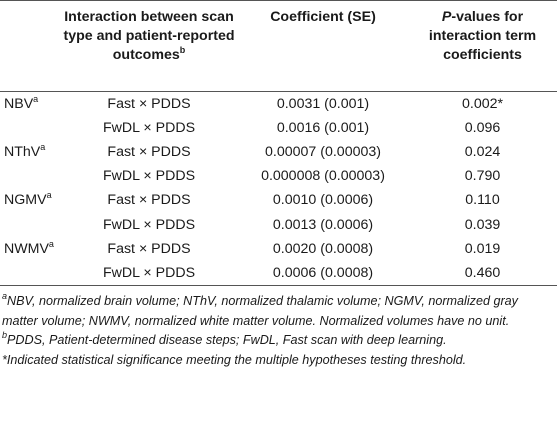  I want to click on table-row: FwDL × PDDS 0.0016 (0.001) 0.096, so click(278, 128).